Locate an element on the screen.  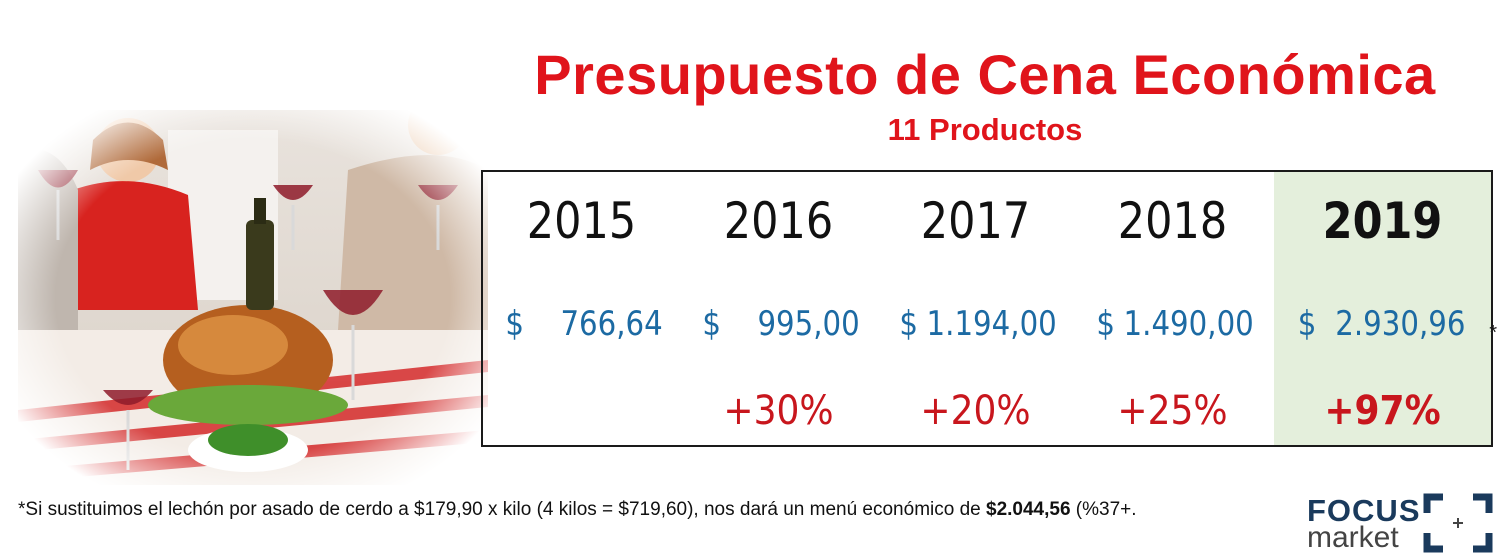
price-value: $ 766,64 is located at coordinates (581, 329).